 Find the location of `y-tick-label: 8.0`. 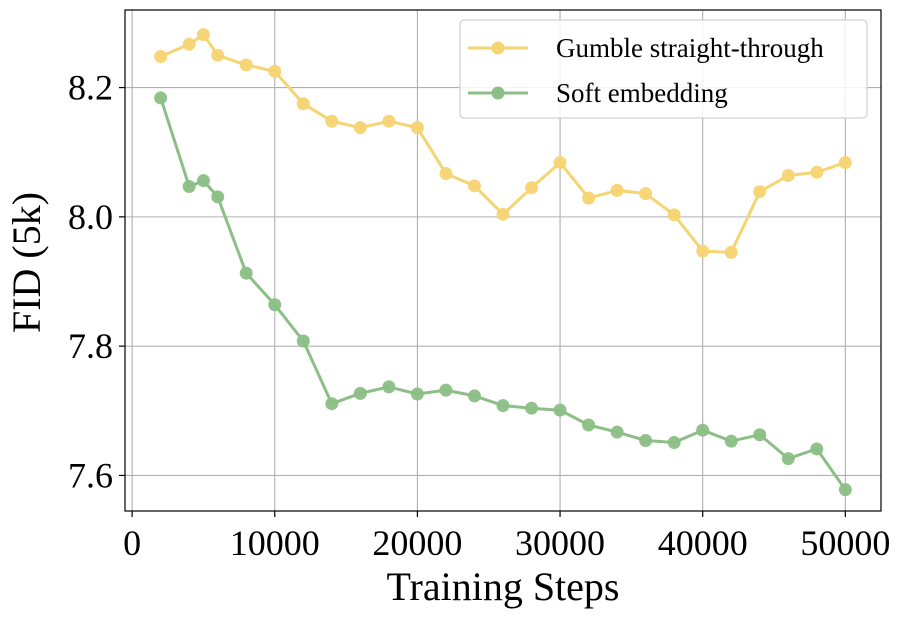

y-tick-label: 8.0 is located at coordinates (90, 217).